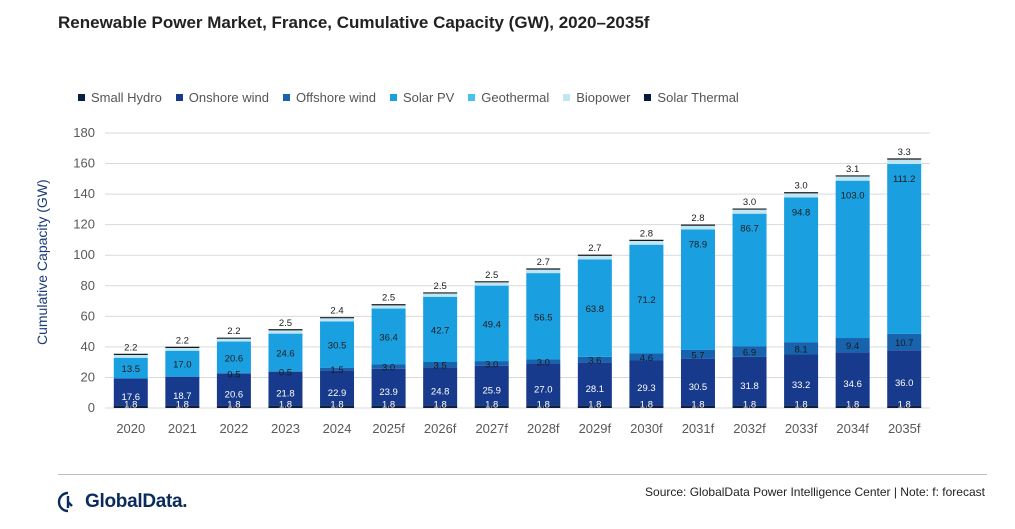  I want to click on data-label-offshore-wind: 8.1, so click(800, 349).